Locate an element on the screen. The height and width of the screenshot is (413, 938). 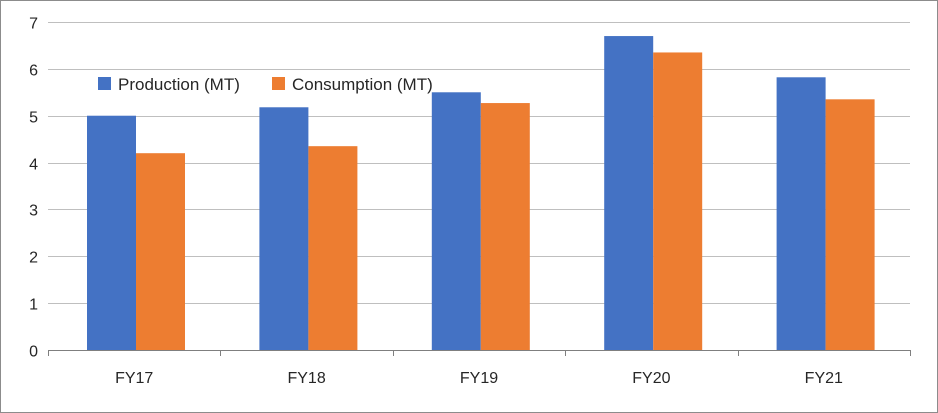
x-tick-label-fy19: FY19 is located at coordinates (479, 378).